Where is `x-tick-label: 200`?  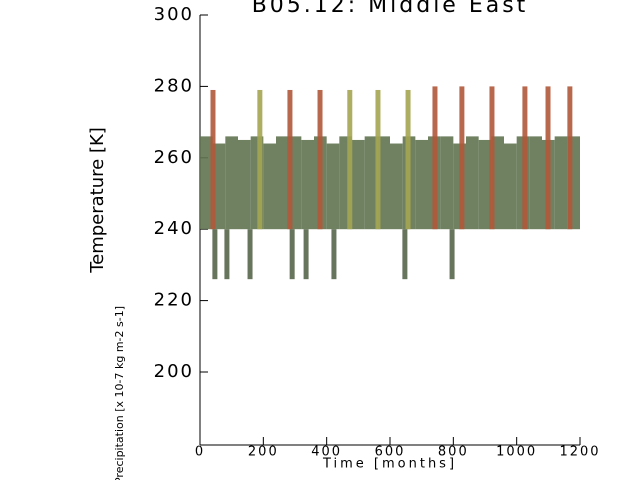 x-tick-label: 200 is located at coordinates (263, 452).